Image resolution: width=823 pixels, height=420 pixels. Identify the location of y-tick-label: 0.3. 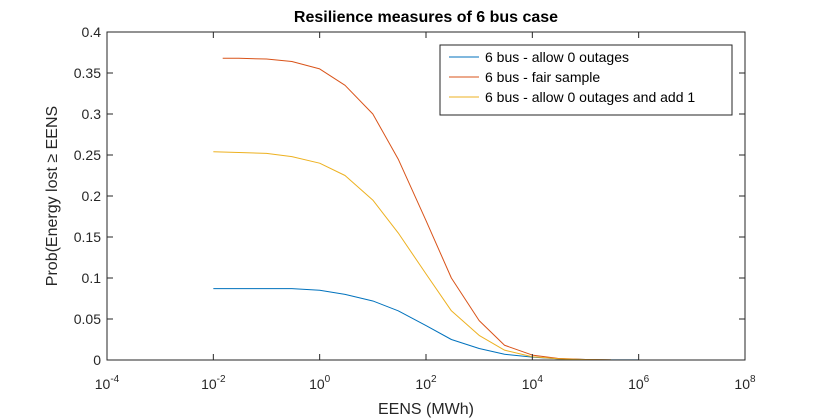
(92, 114).